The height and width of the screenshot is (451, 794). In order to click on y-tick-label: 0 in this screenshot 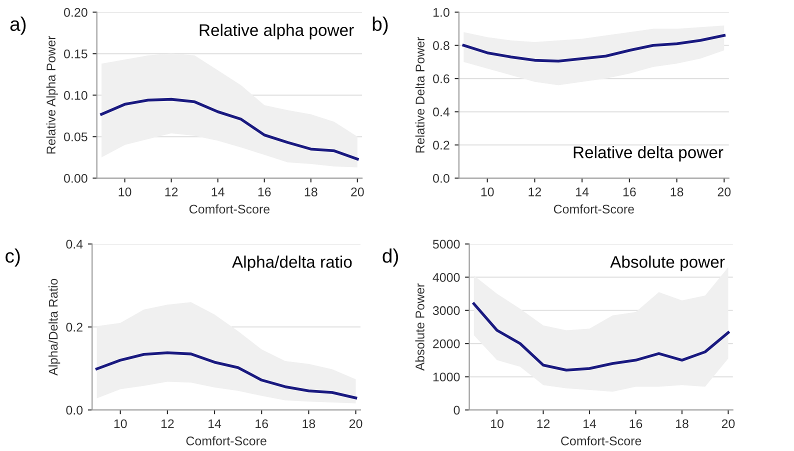, I will do `click(457, 410)`.